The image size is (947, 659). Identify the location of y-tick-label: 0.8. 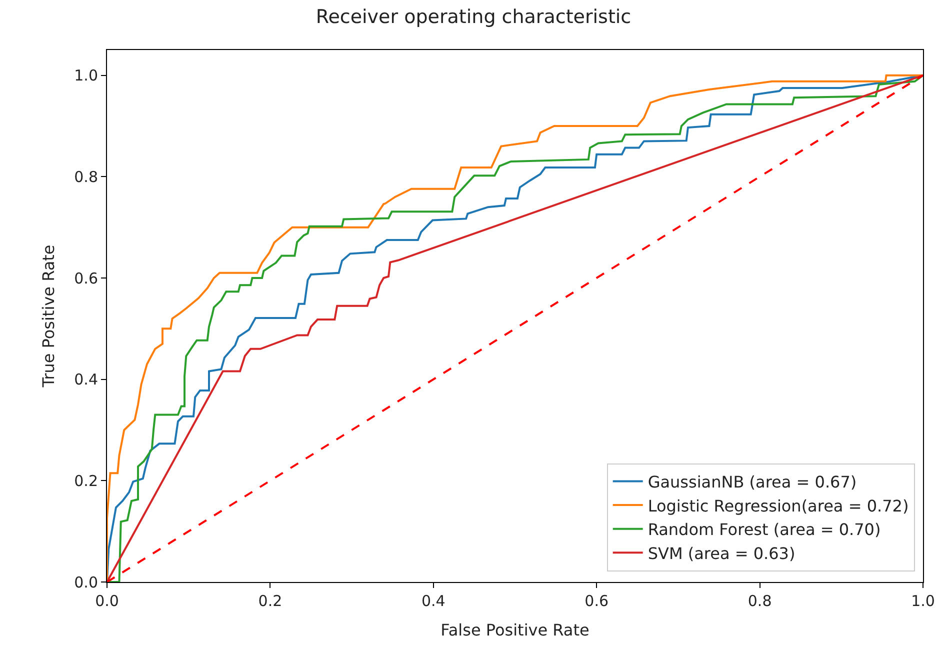
(86, 177).